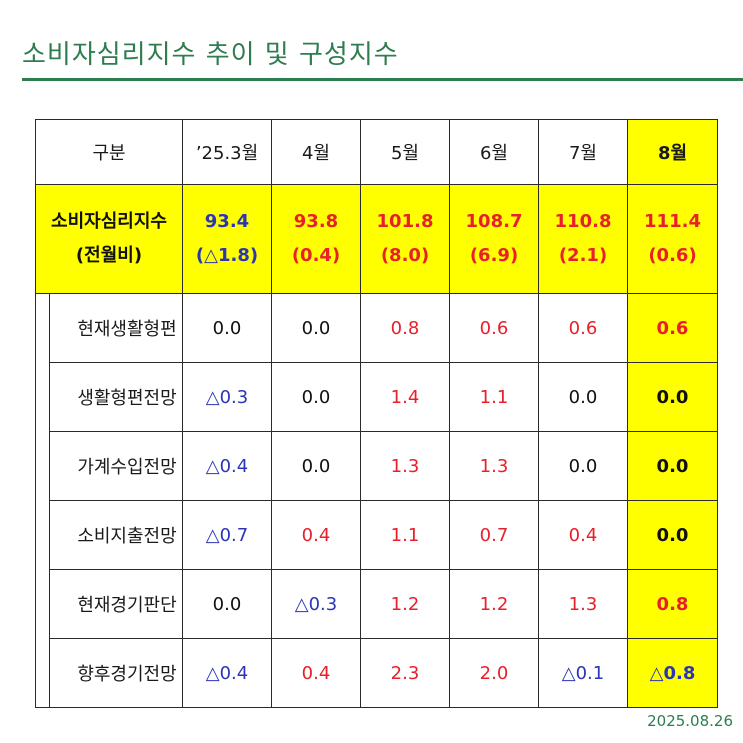 This screenshot has width=743, height=743. I want to click on row-label: 현재경기판단, so click(116, 604).